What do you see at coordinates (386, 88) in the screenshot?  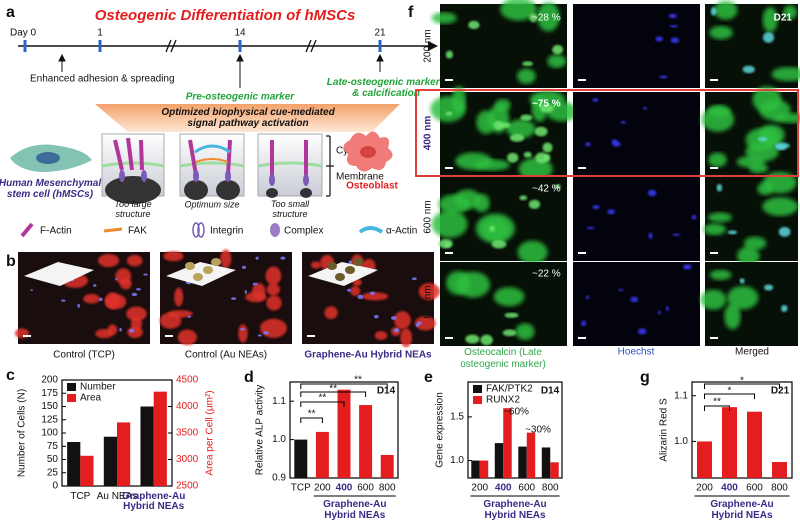 I see `event-label: Late-osteogenic markers & calcification` at bounding box center [386, 88].